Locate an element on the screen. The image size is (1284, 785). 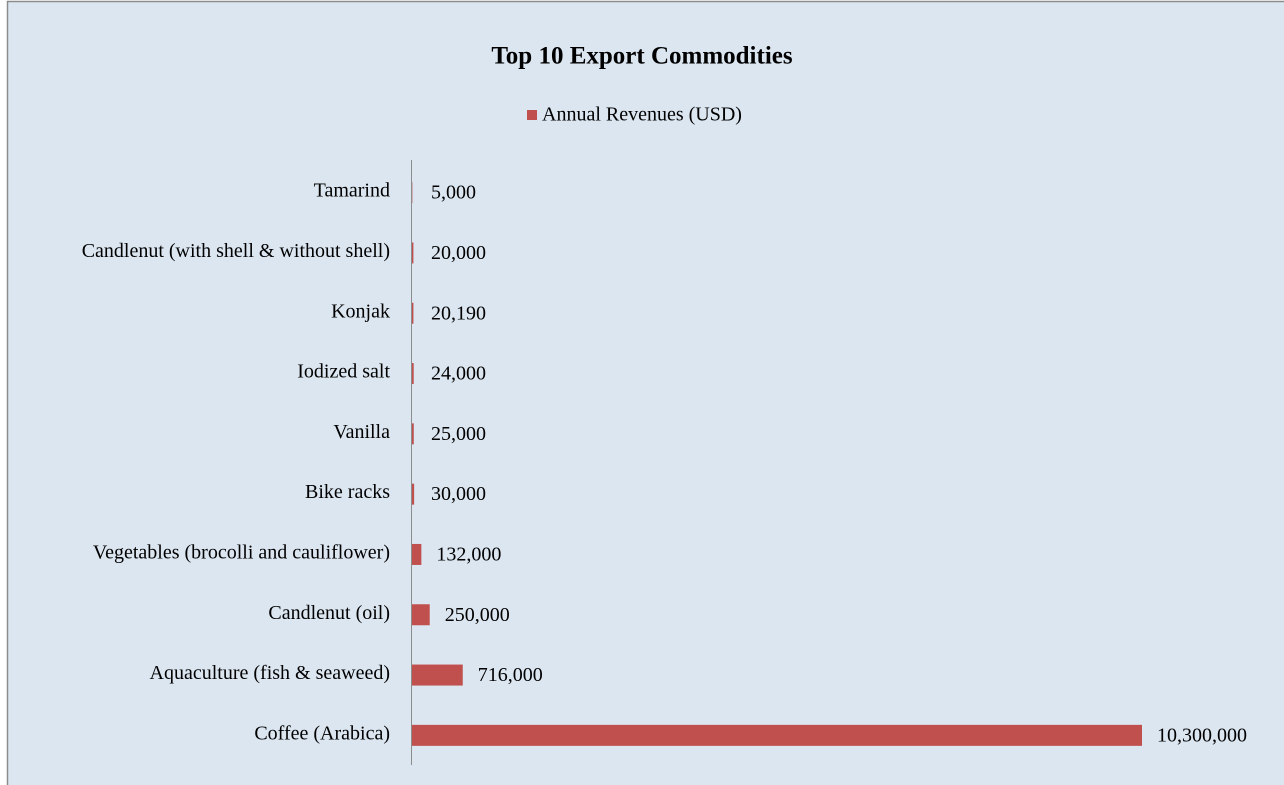
data-label: 20,190 is located at coordinates (458, 313).